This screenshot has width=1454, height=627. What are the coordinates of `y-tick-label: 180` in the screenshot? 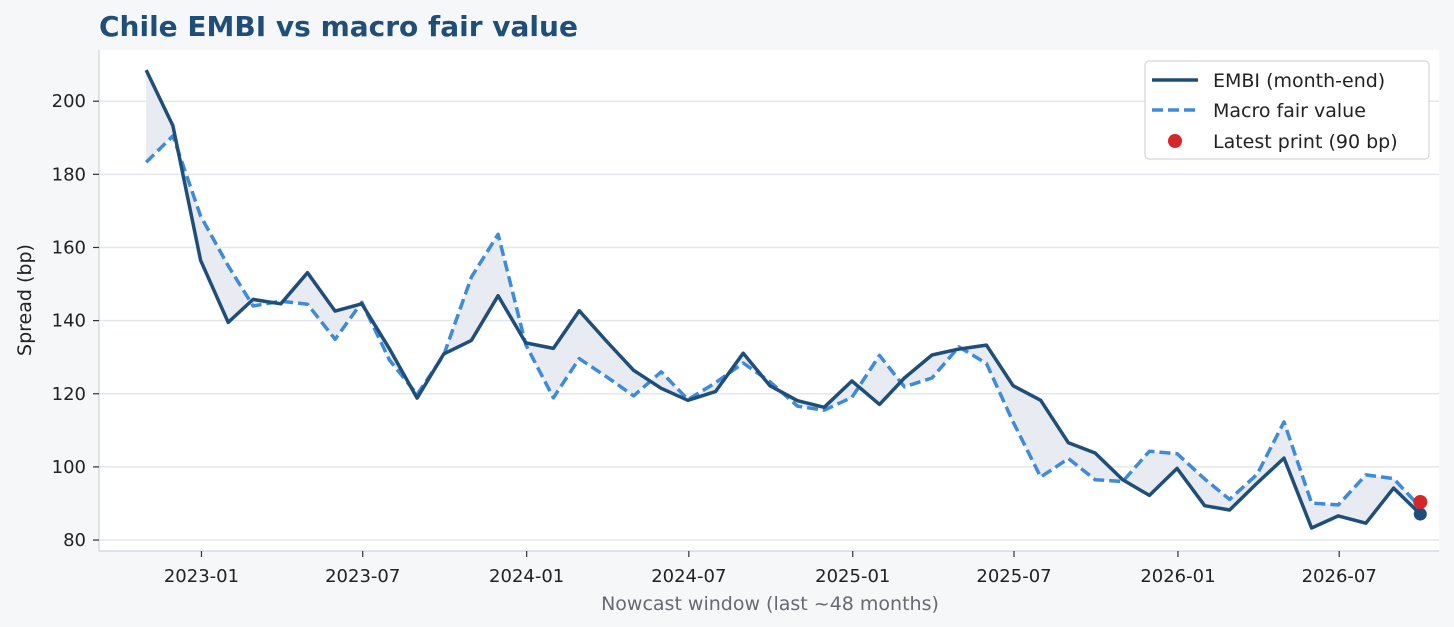 It's located at (69, 174).